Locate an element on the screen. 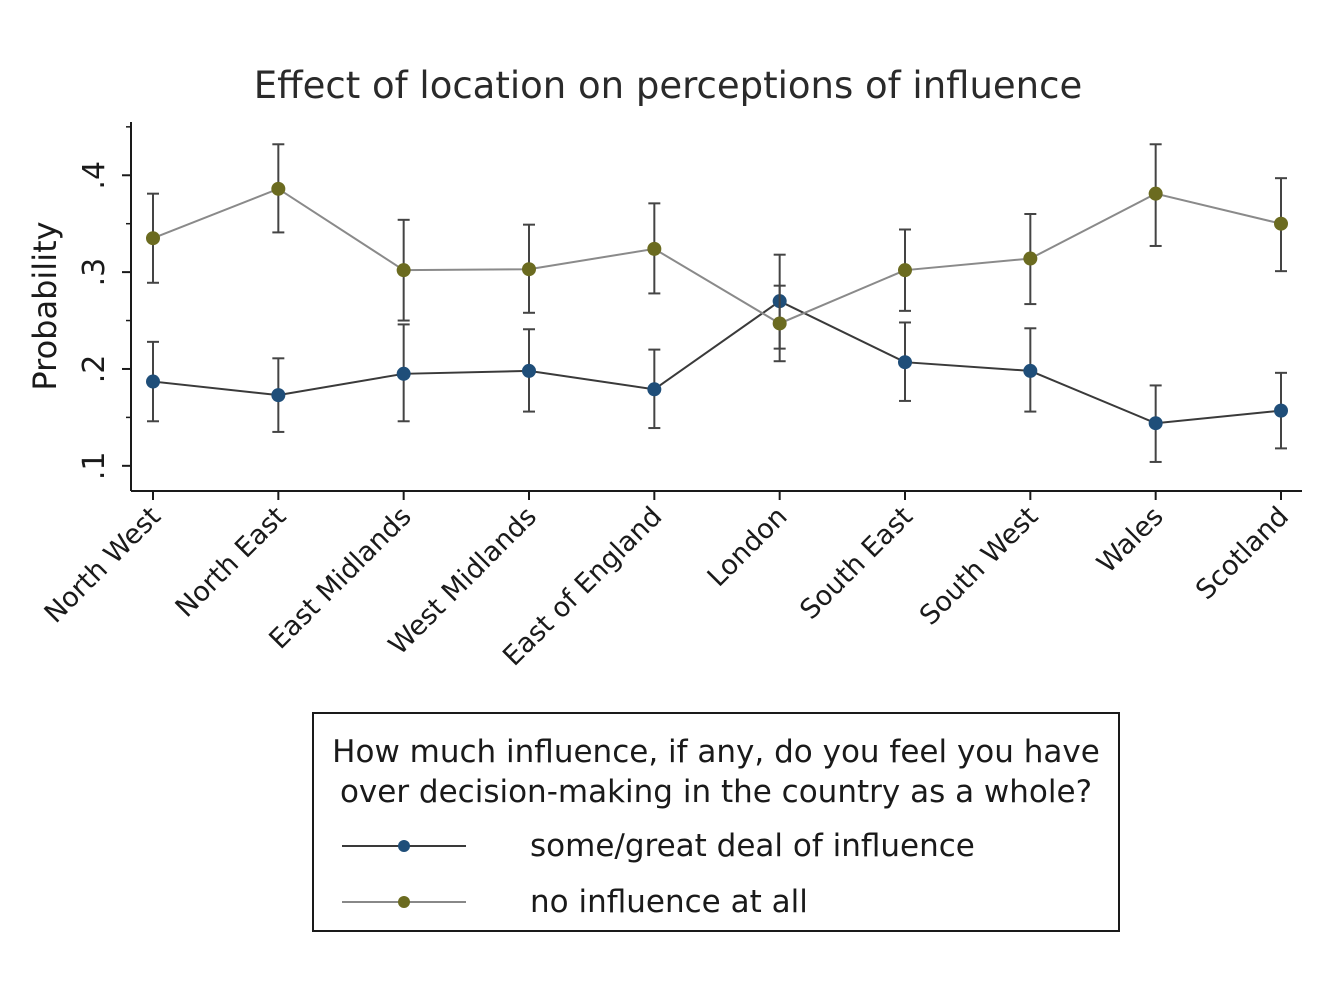  y-tick-label: .1 is located at coordinates (94, 466).